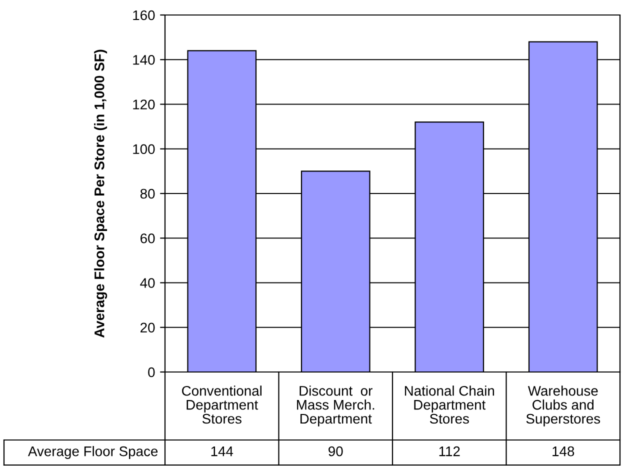 This screenshot has width=627, height=466. I want to click on x-tick-label: National Chain Department Stores, so click(449, 405).